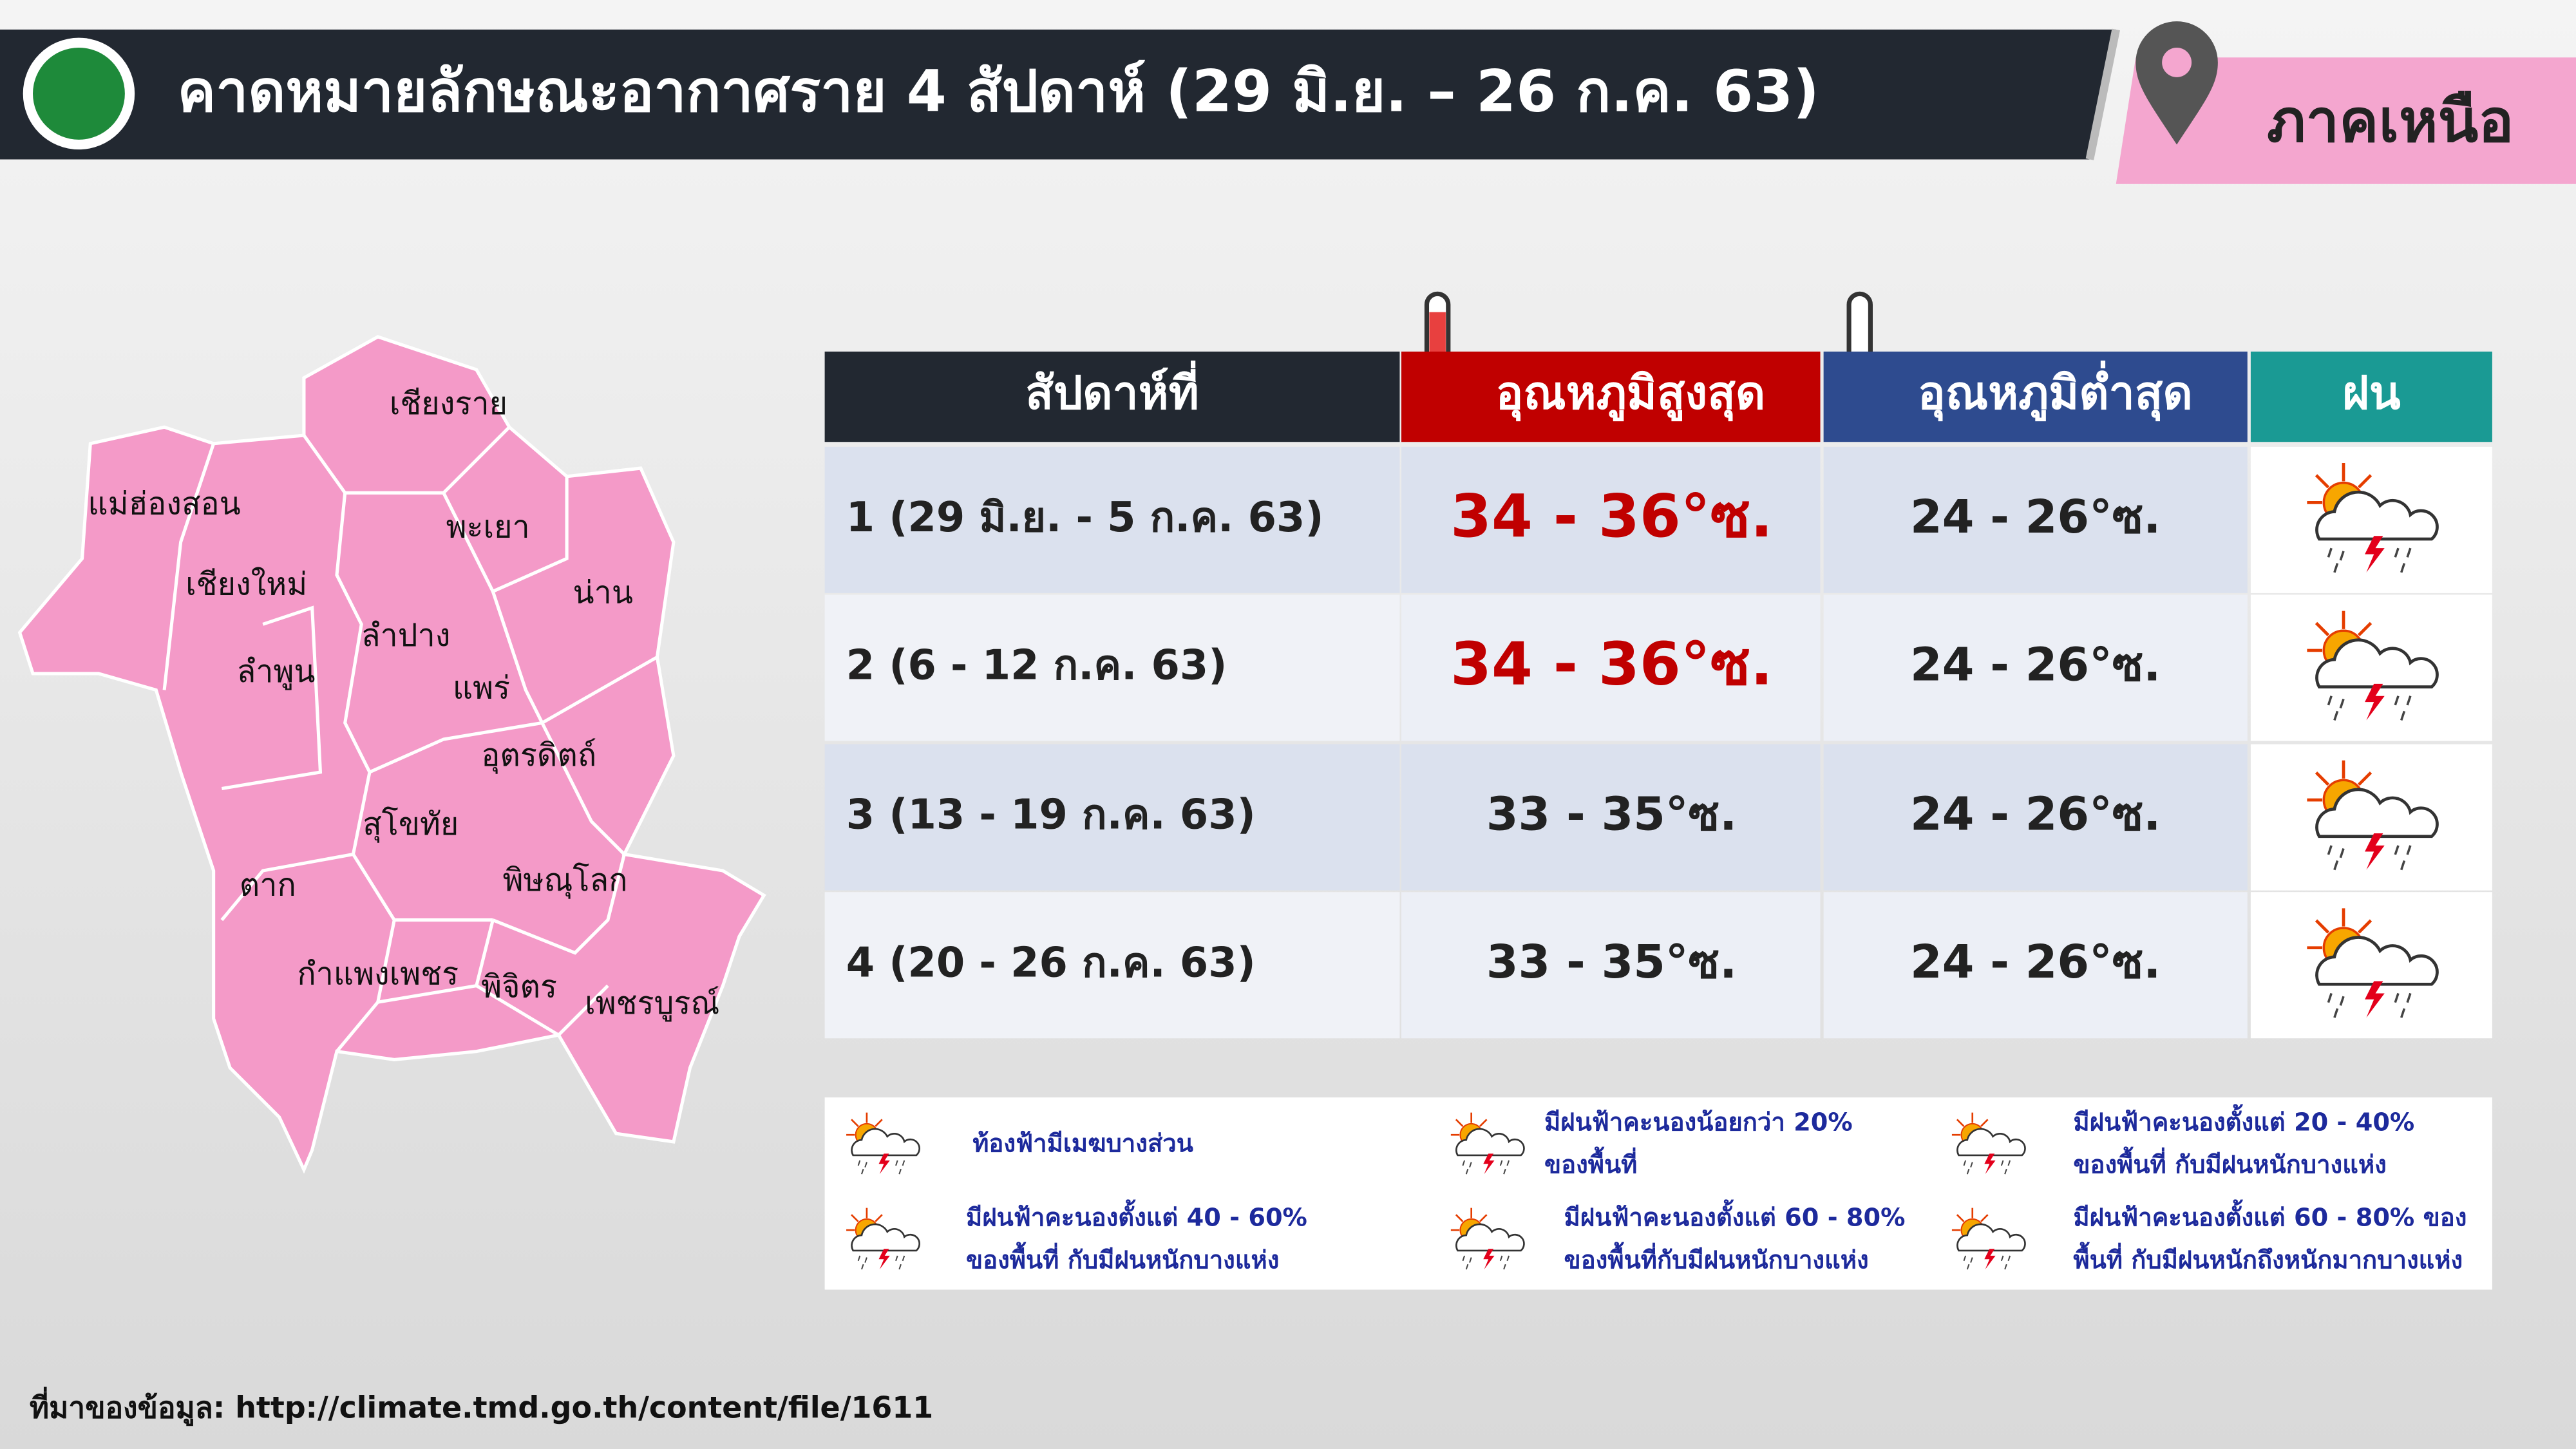 Image resolution: width=2576 pixels, height=1449 pixels. What do you see at coordinates (538, 755) in the screenshot?
I see `province-label: อุตรดิตถ์` at bounding box center [538, 755].